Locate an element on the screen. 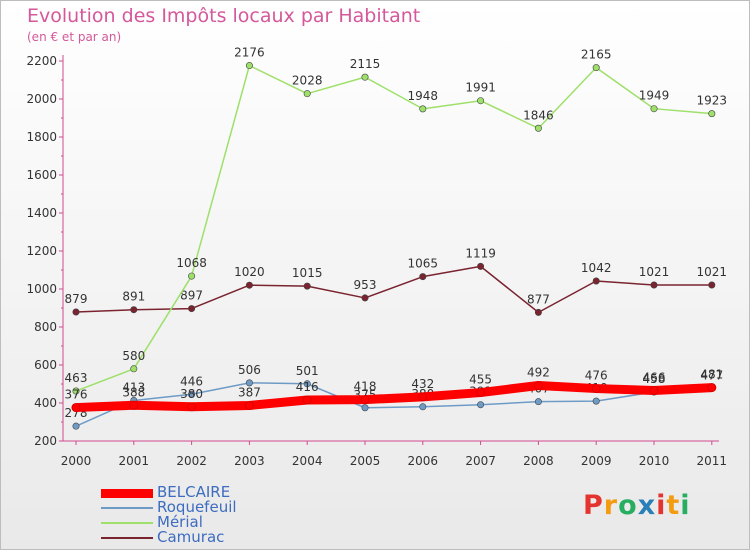  data-label: 580 is located at coordinates (133, 356).